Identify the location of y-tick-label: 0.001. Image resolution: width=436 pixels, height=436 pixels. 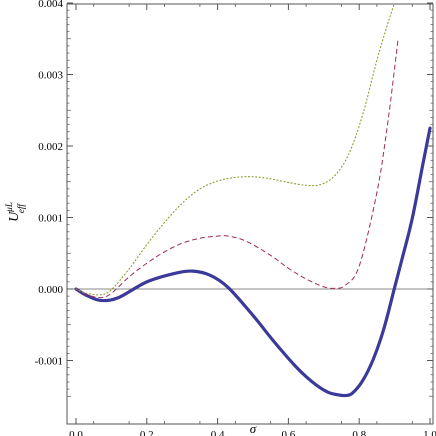
(50, 219).